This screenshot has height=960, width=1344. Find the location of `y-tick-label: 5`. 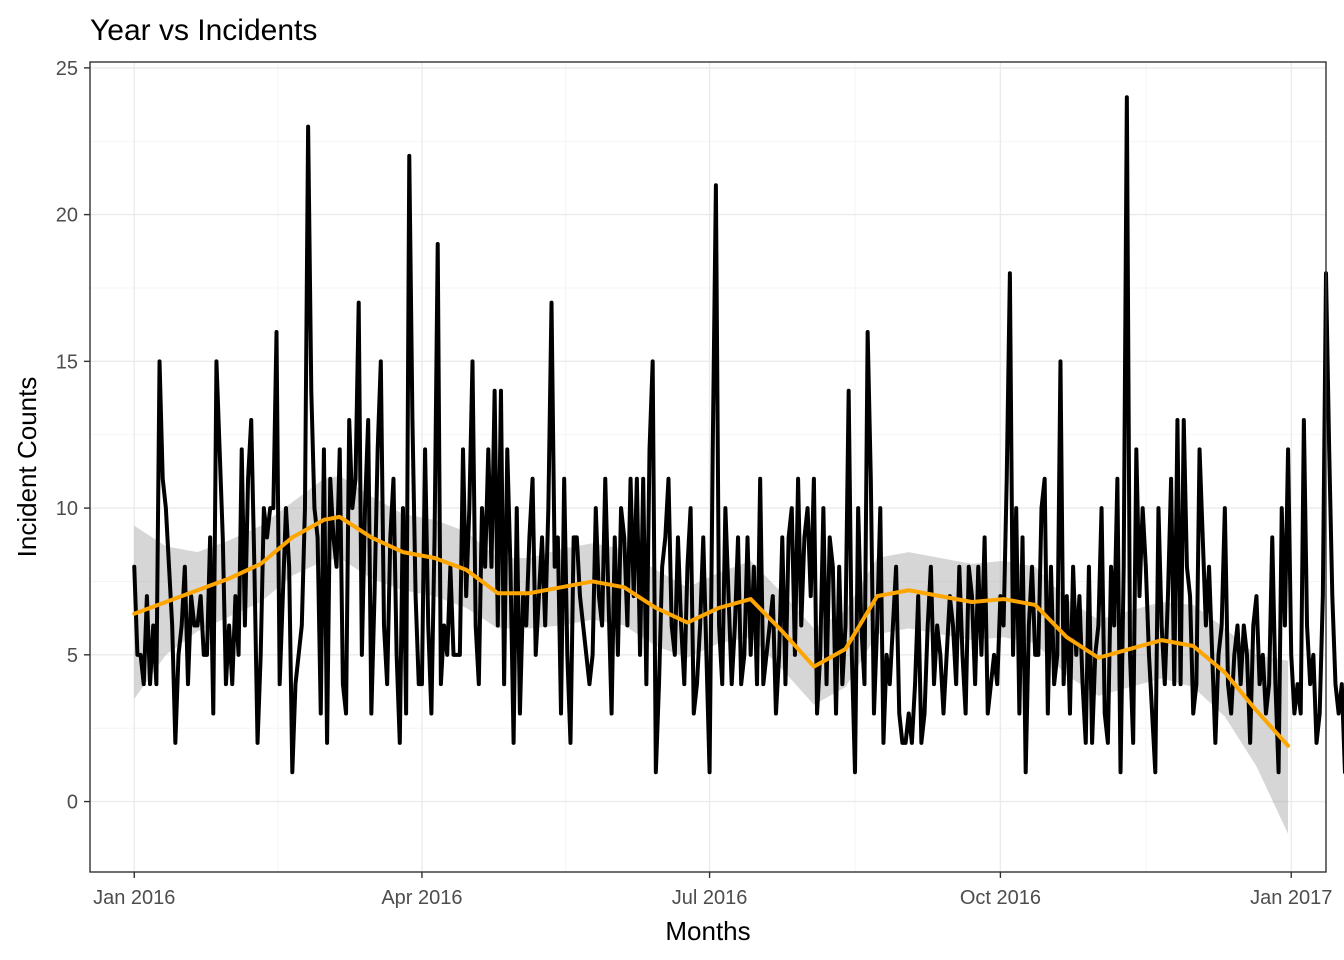

y-tick-label: 5 is located at coordinates (72, 656).